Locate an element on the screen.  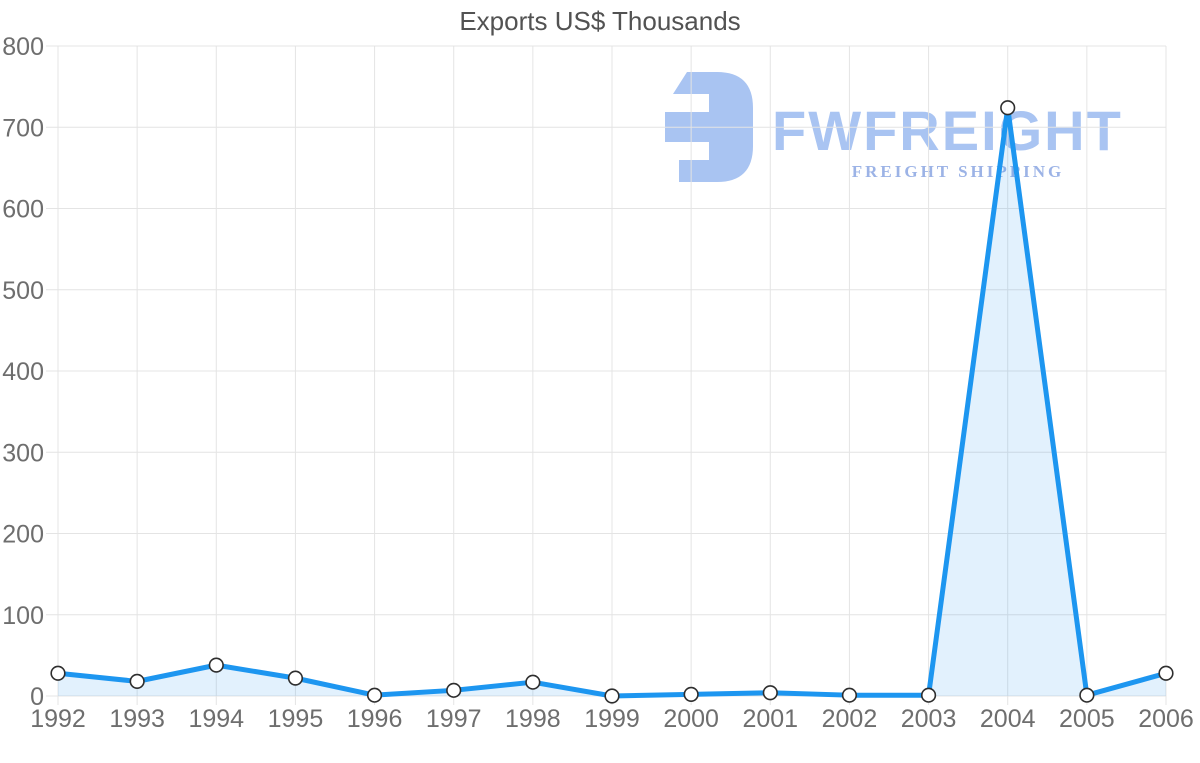
y-tick-label: 100 is located at coordinates (23, 616).